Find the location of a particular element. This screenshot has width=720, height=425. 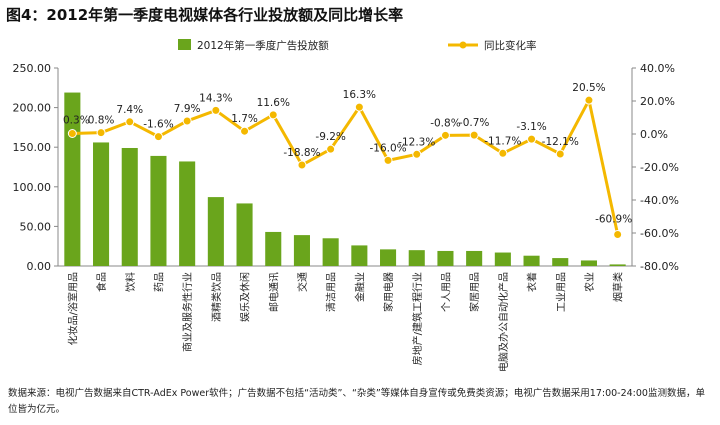

growth-rate-label: 7.4% is located at coordinates (129, 110).